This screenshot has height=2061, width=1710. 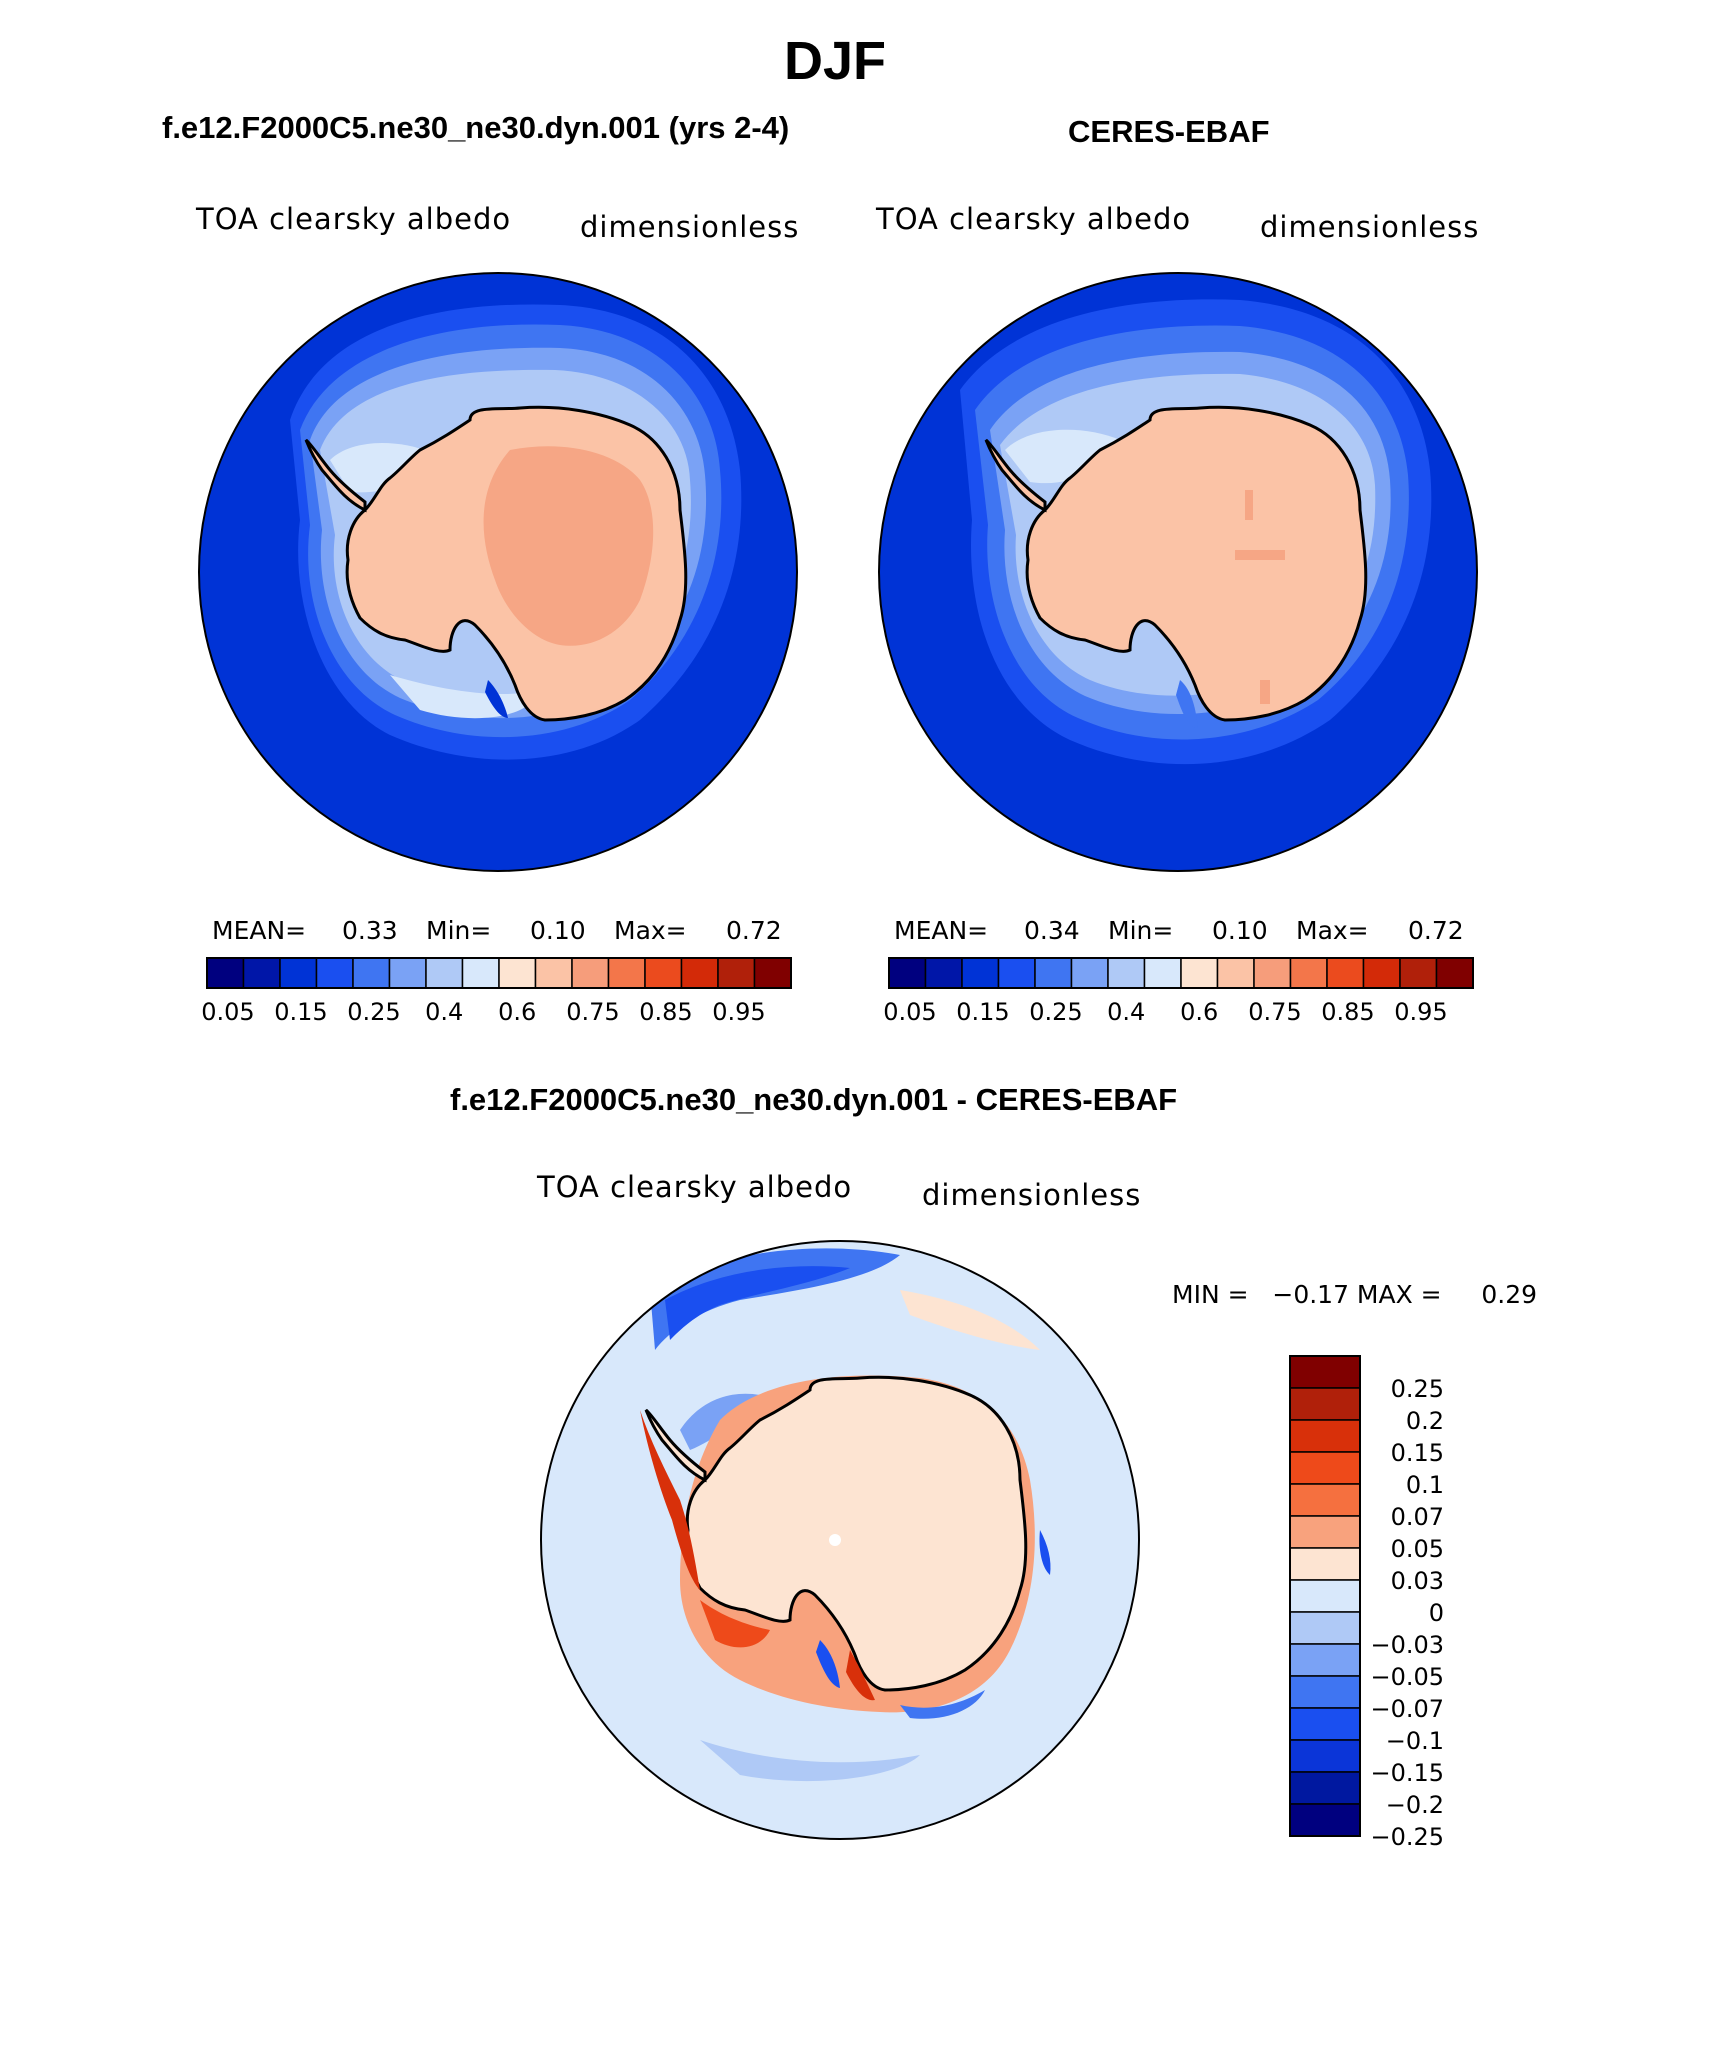 I want to click on panel-1-max-label: Max=, so click(x=650, y=930).